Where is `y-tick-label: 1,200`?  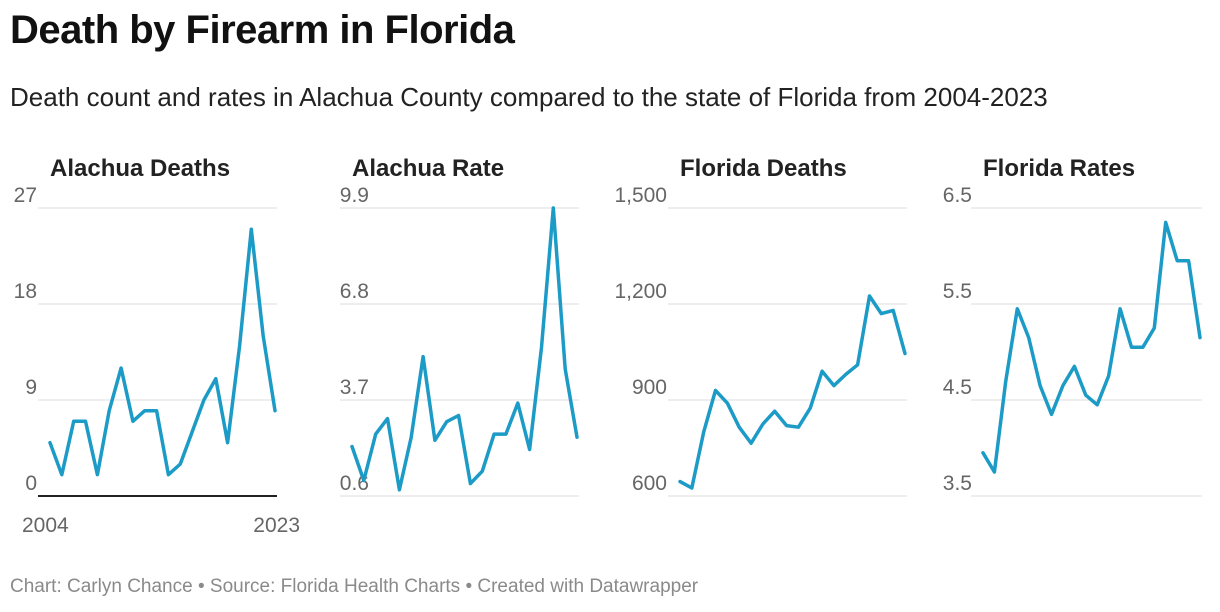
y-tick-label: 1,200 is located at coordinates (640, 291).